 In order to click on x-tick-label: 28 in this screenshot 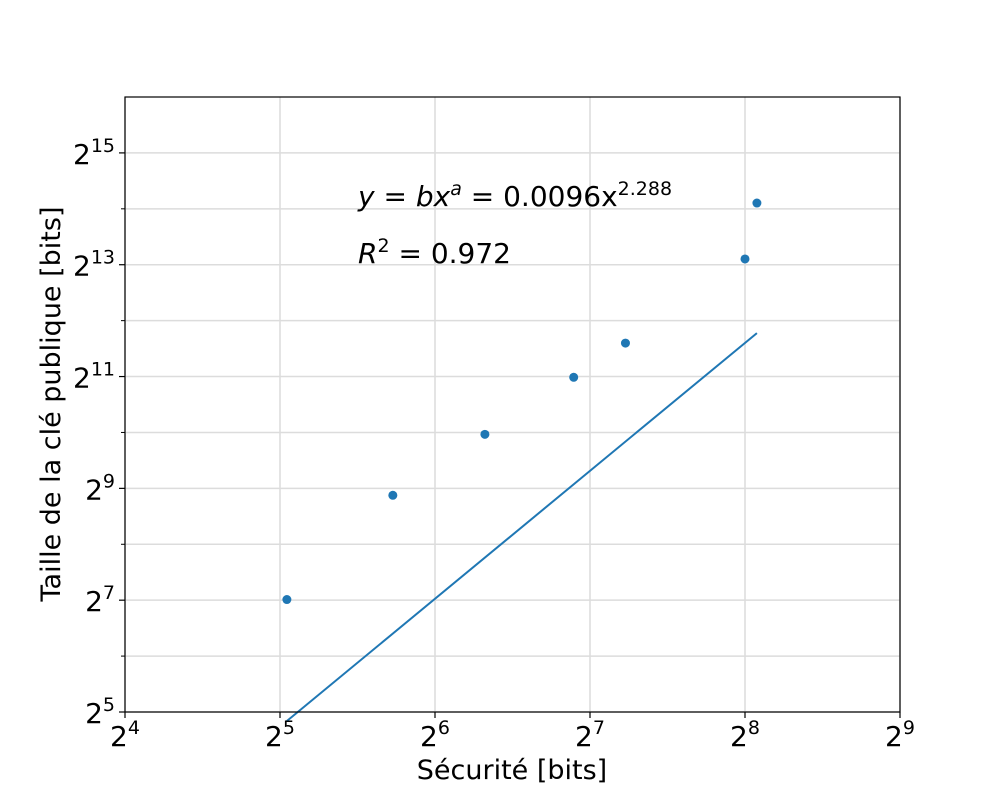, I will do `click(745, 735)`.